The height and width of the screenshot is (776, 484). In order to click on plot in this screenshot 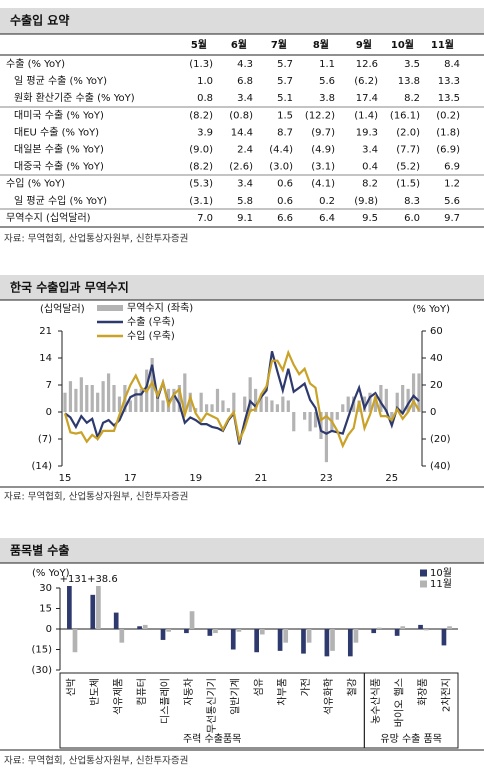, I will do `click(259, 621)`.